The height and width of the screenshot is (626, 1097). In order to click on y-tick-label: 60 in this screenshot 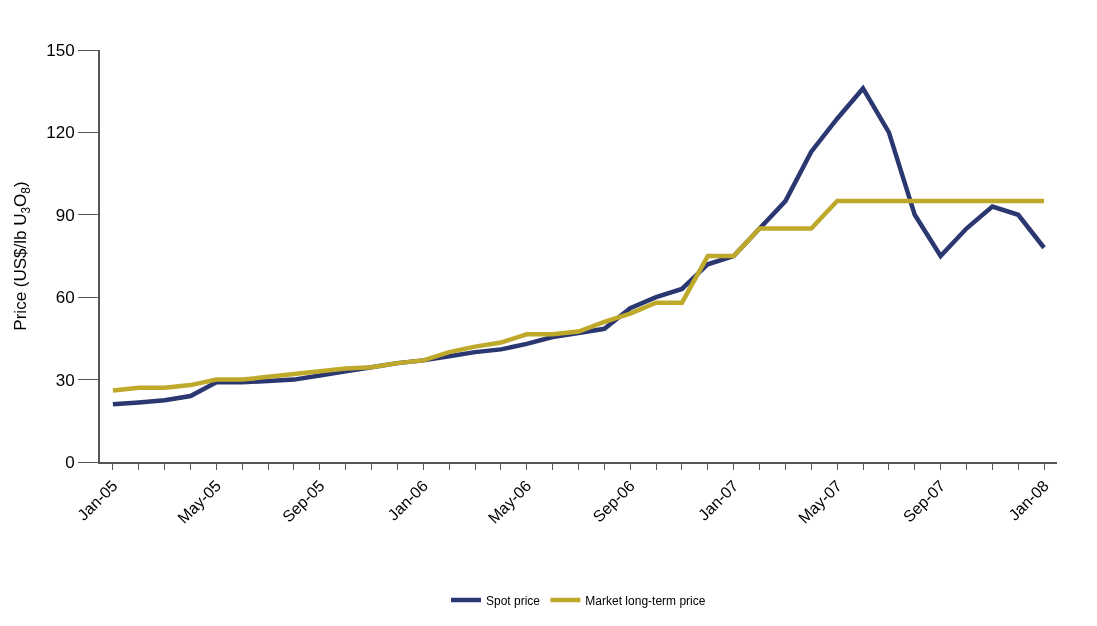, I will do `click(65, 298)`.